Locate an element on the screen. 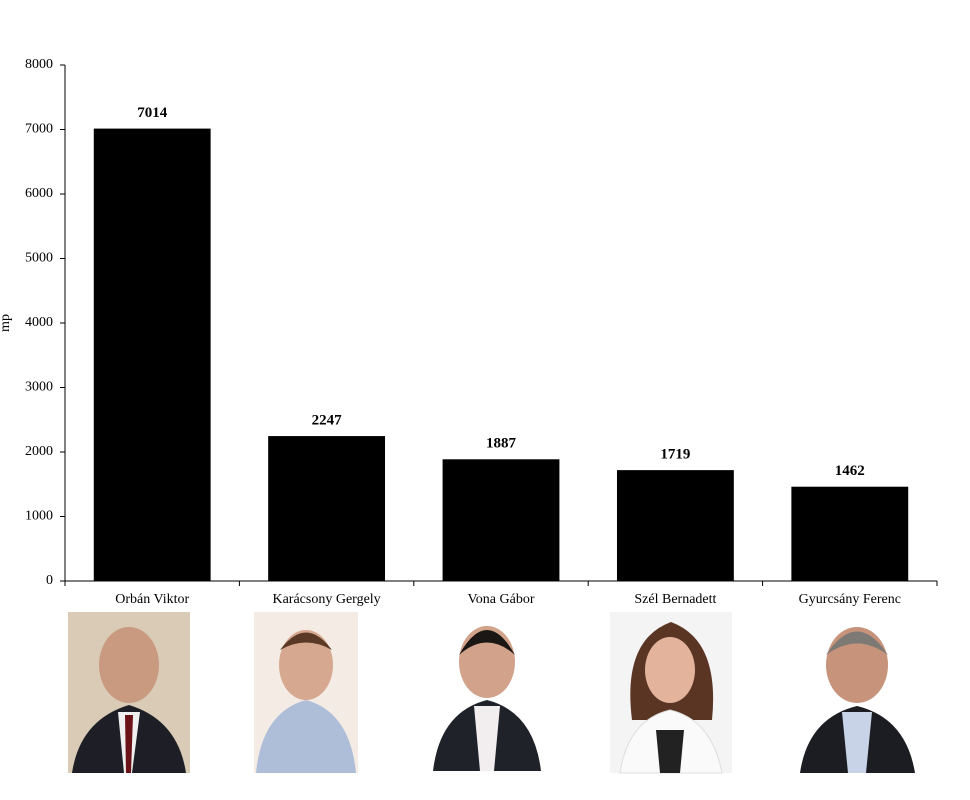  value-label: 1719 is located at coordinates (675, 455).